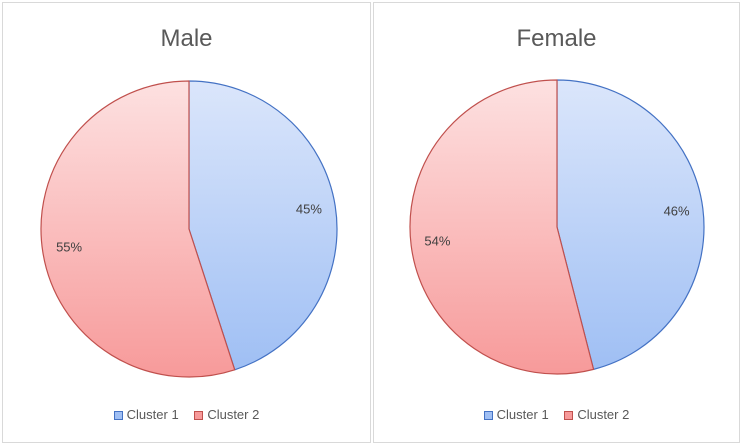 This screenshot has height=447, width=742. Describe the element at coordinates (437, 241) in the screenshot. I see `data-label-cluster-2: 54%` at that location.